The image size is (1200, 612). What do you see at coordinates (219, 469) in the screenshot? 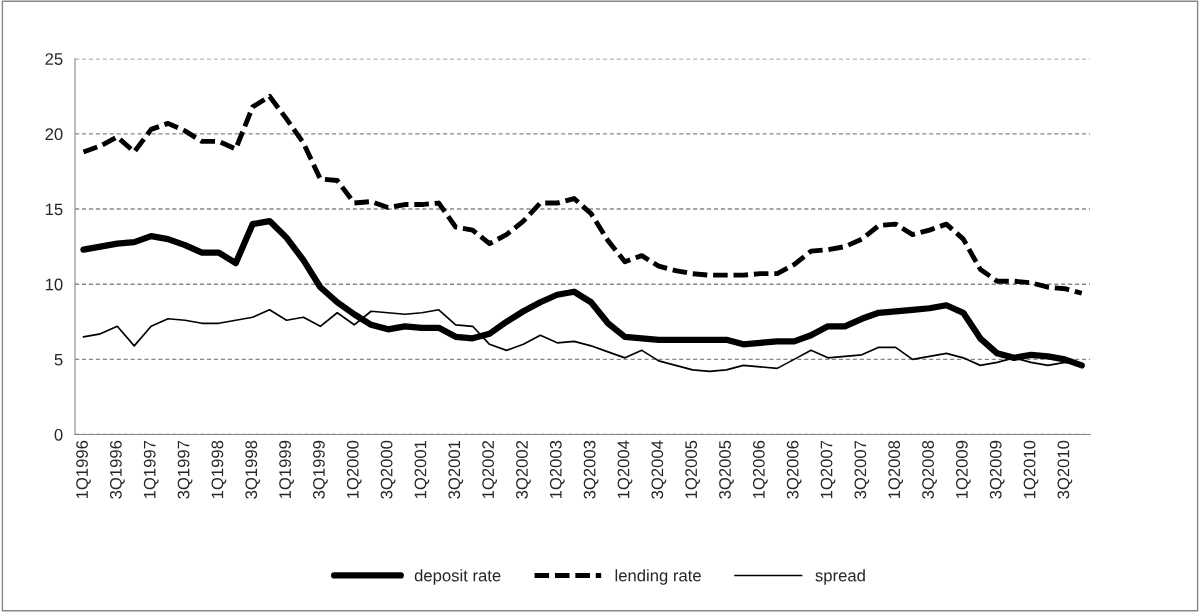
I see `x-tick-label: 1Q1998` at bounding box center [219, 469].